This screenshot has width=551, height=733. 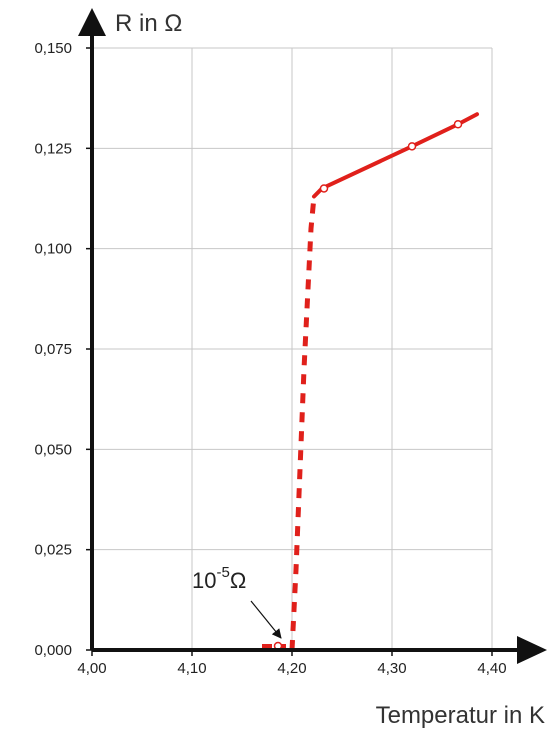 I want to click on x-axis-arrow, so click(x=532, y=650).